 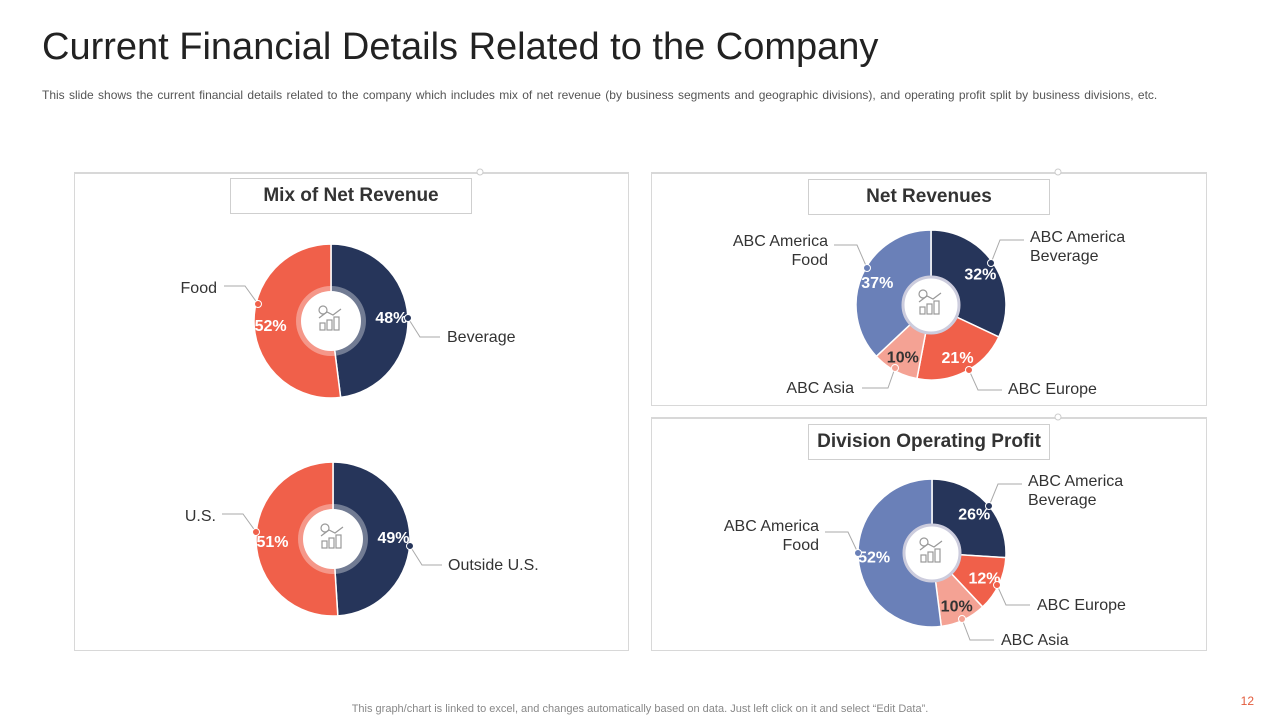 I want to click on money-growth-icon, so click(x=332, y=536).